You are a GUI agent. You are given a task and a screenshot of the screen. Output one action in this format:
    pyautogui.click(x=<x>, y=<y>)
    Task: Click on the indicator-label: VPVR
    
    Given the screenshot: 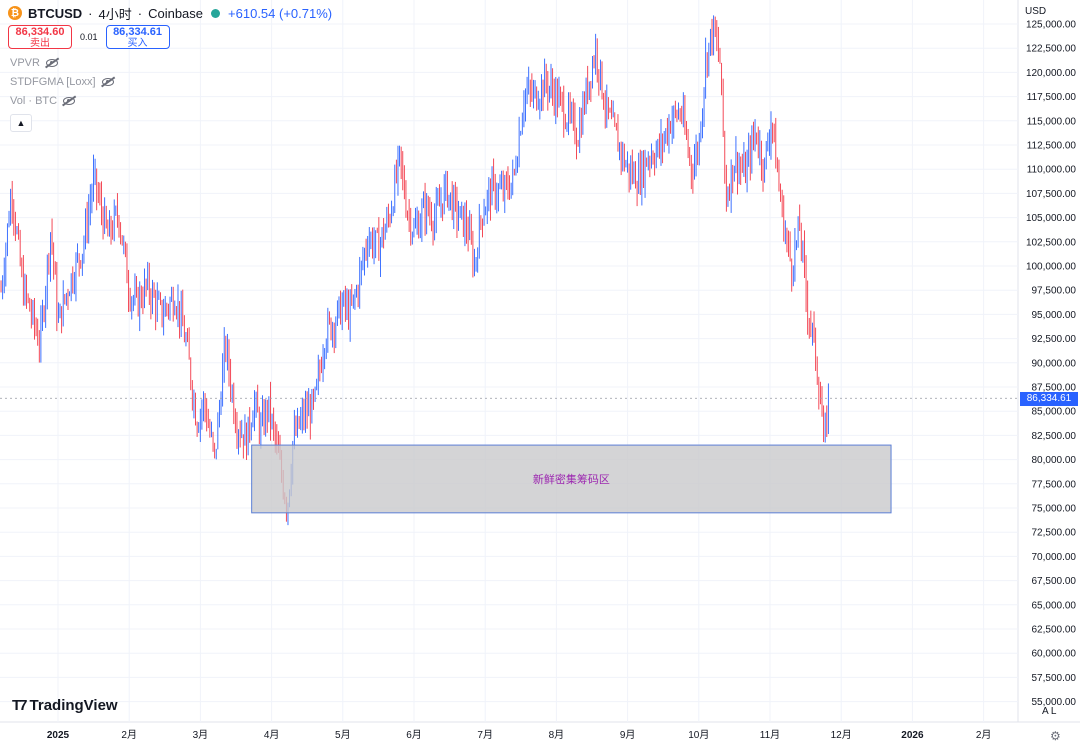 What is the action you would take?
    pyautogui.click(x=25, y=63)
    